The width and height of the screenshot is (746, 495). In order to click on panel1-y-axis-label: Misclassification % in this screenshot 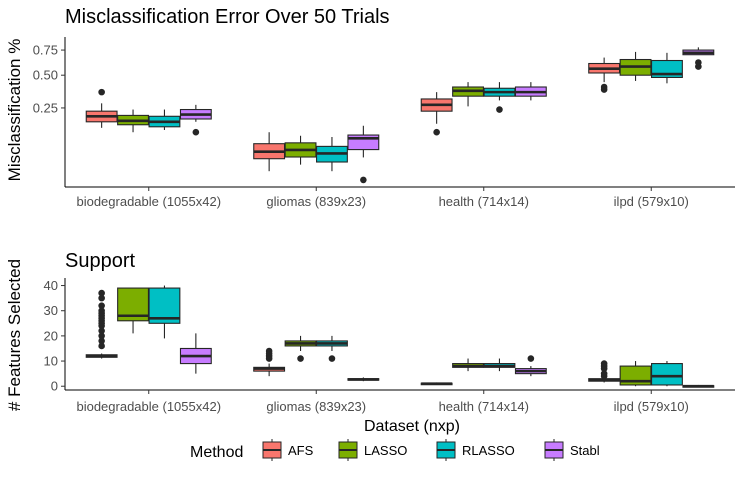, I will do `click(14, 110)`.